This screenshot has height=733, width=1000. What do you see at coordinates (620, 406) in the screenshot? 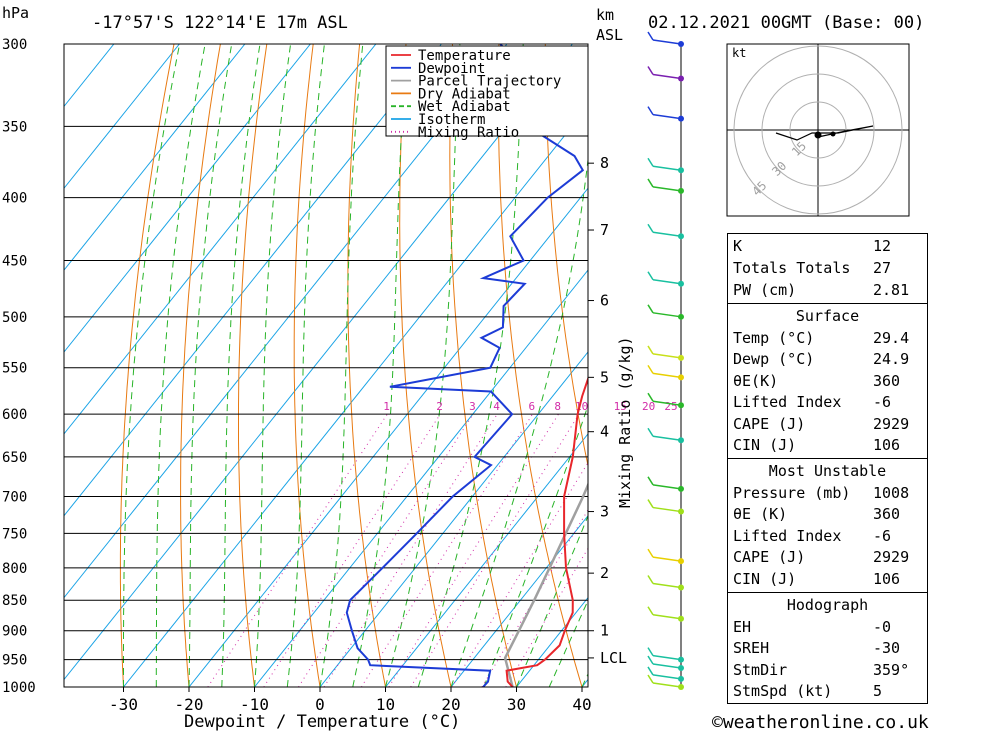
I see `mixing-ratio-label: 15` at bounding box center [620, 406].